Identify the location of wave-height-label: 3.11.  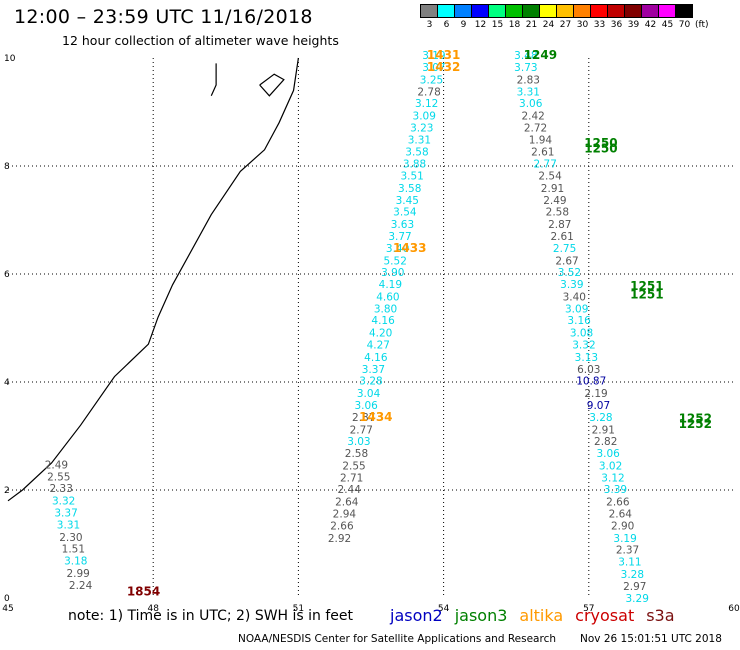
(629, 563).